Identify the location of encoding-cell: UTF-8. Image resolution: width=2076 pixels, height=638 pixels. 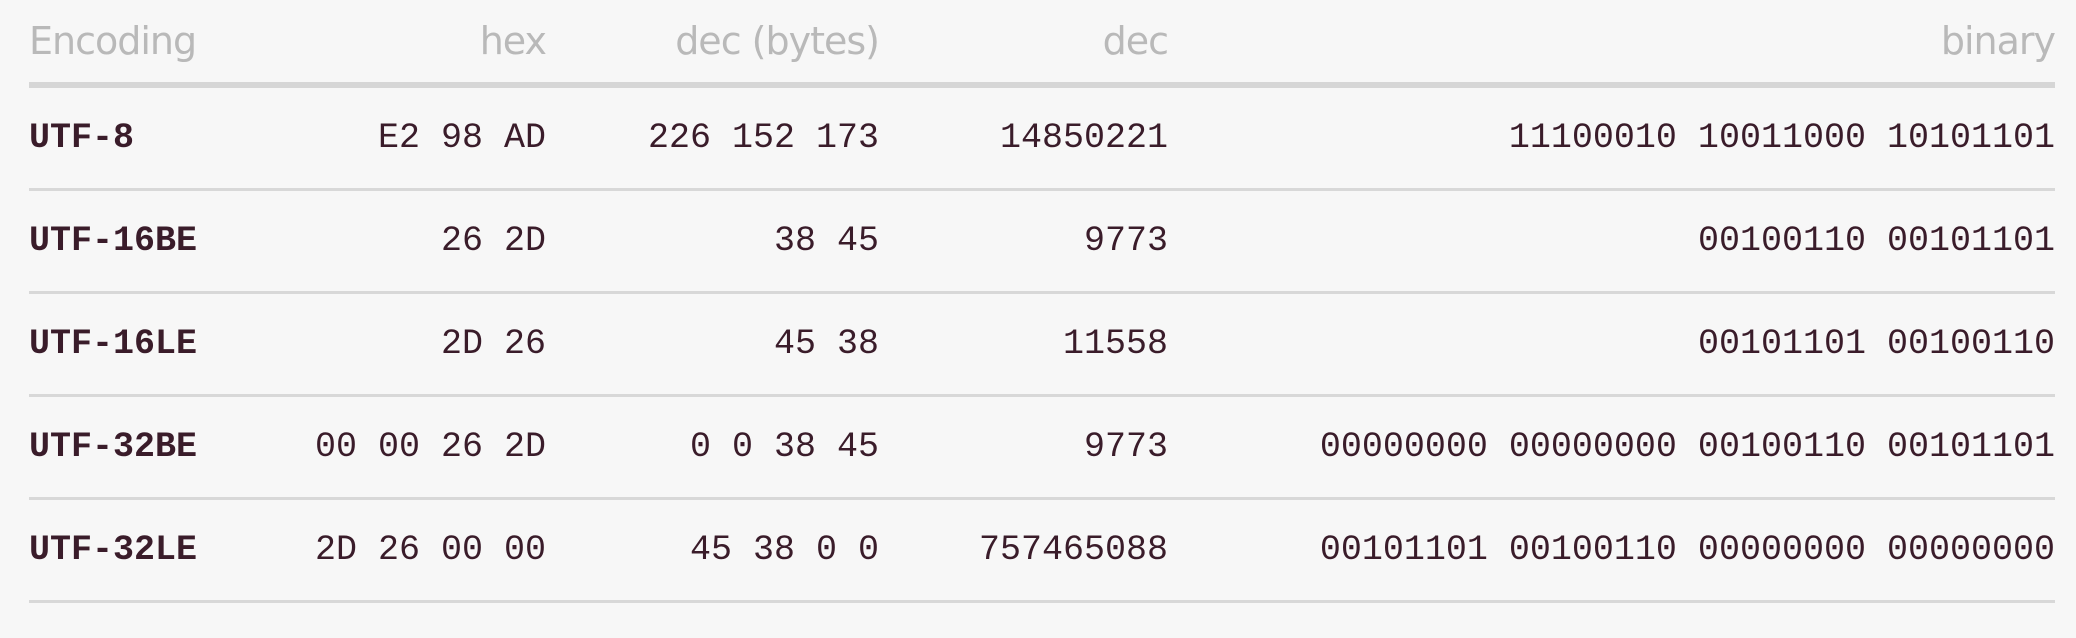
(154, 138).